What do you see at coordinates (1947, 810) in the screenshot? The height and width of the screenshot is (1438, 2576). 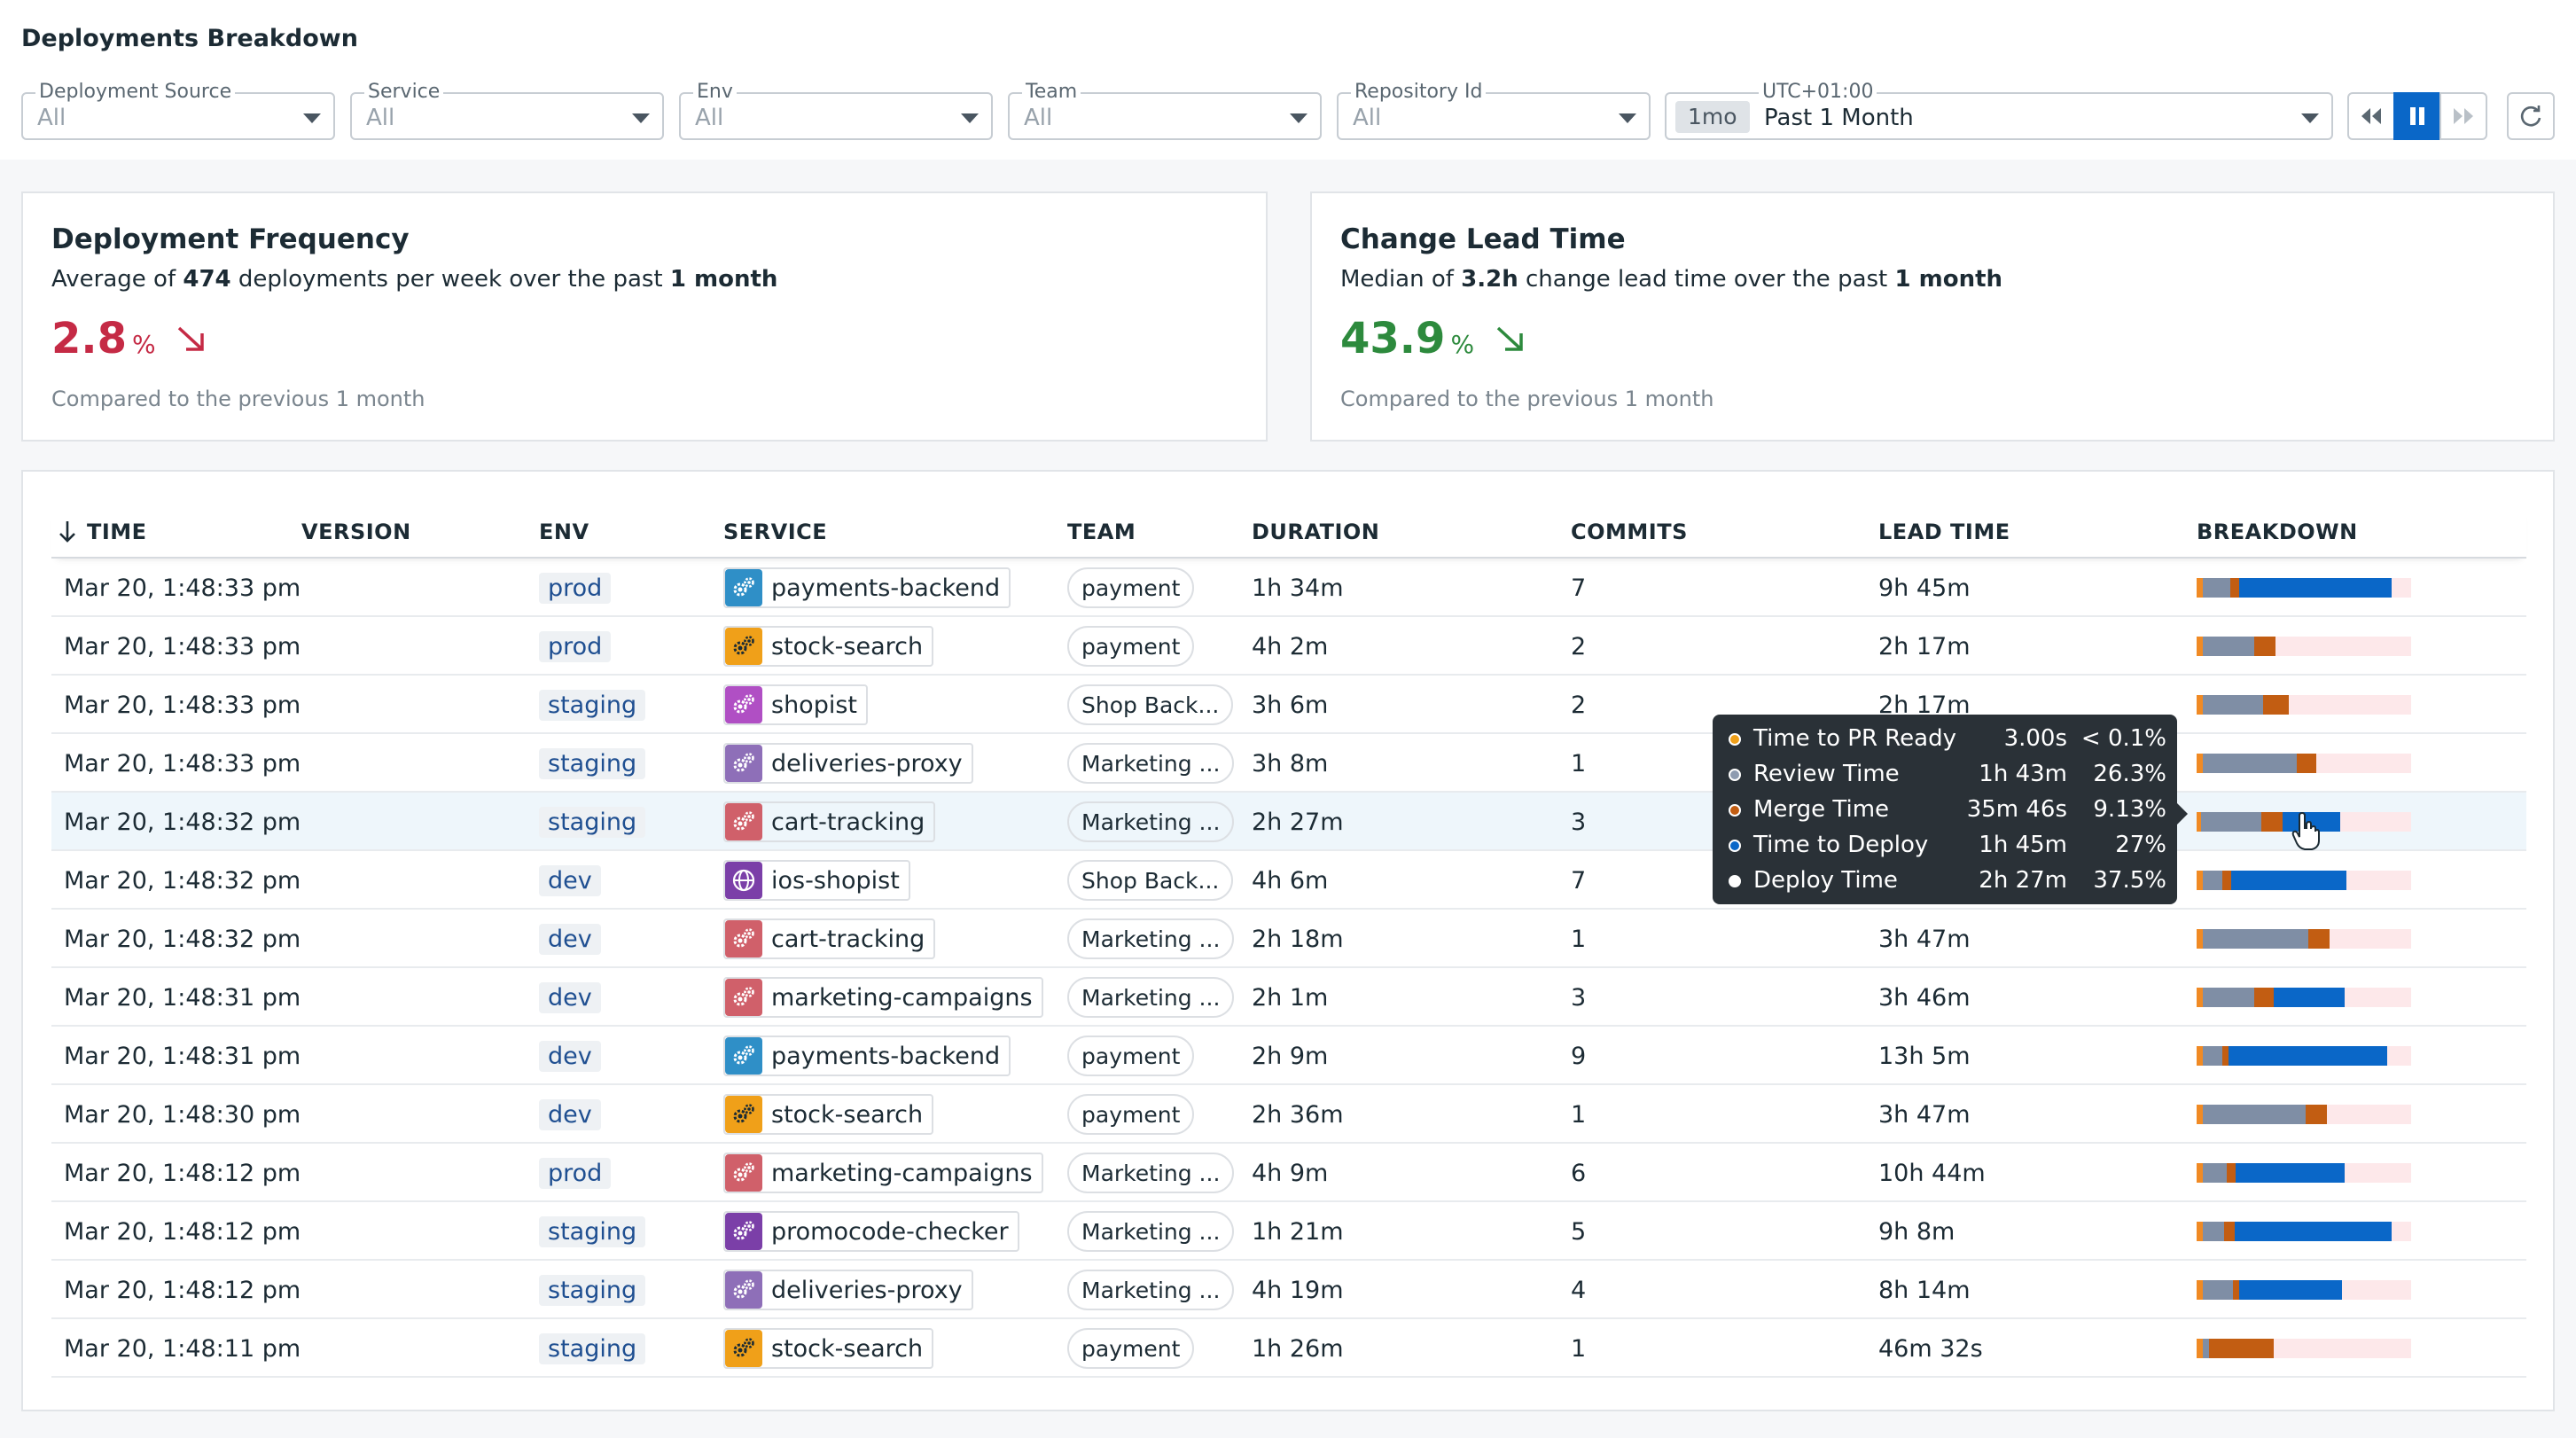 I see `tooltip-row: Merge Time 35m 46s 9.13%` at bounding box center [1947, 810].